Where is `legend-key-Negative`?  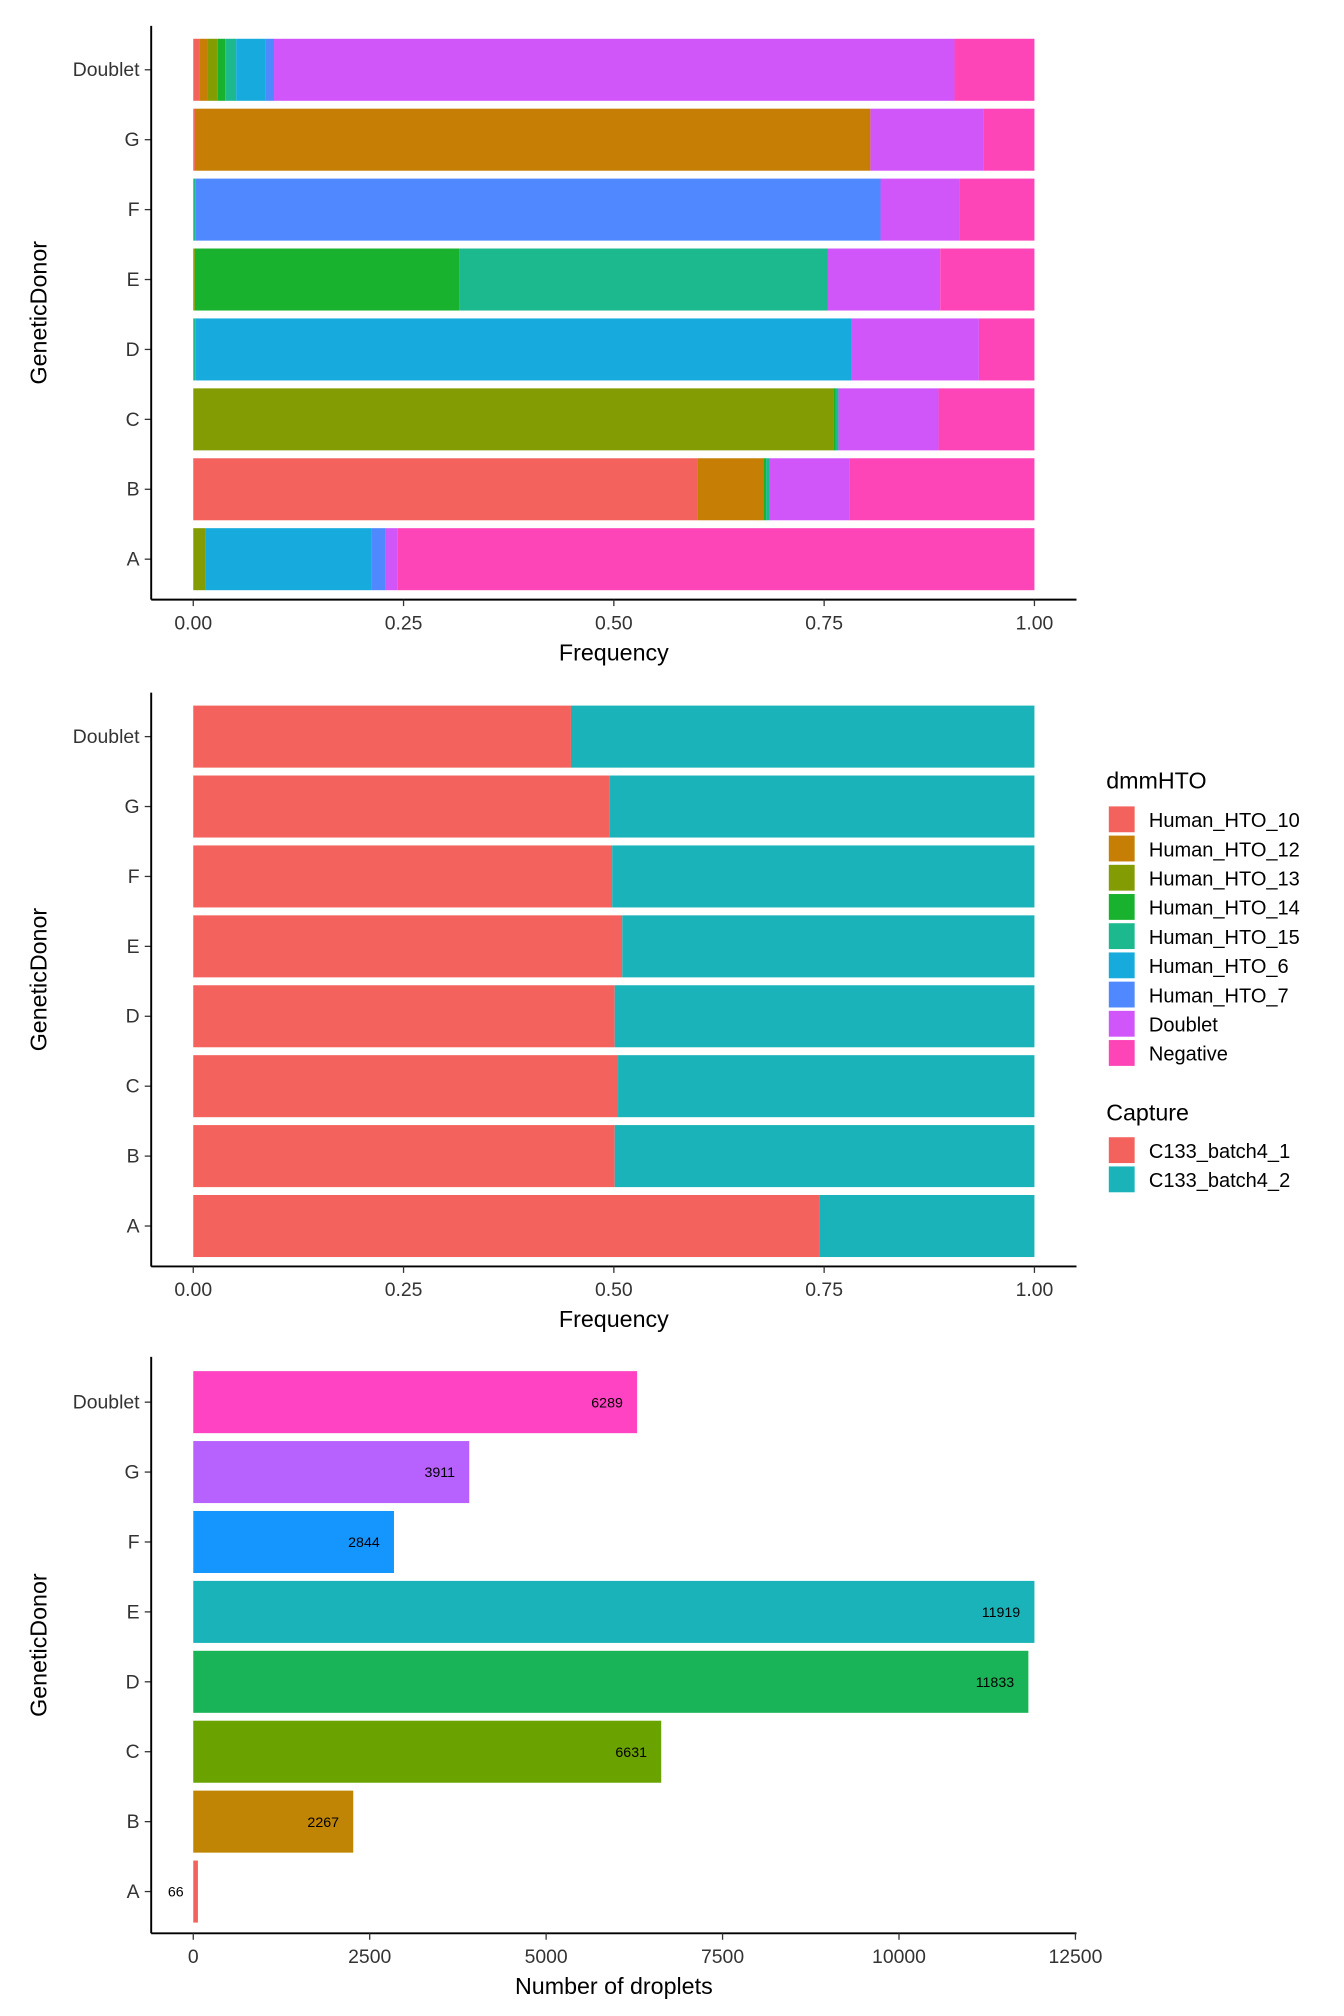 legend-key-Negative is located at coordinates (1121, 1053).